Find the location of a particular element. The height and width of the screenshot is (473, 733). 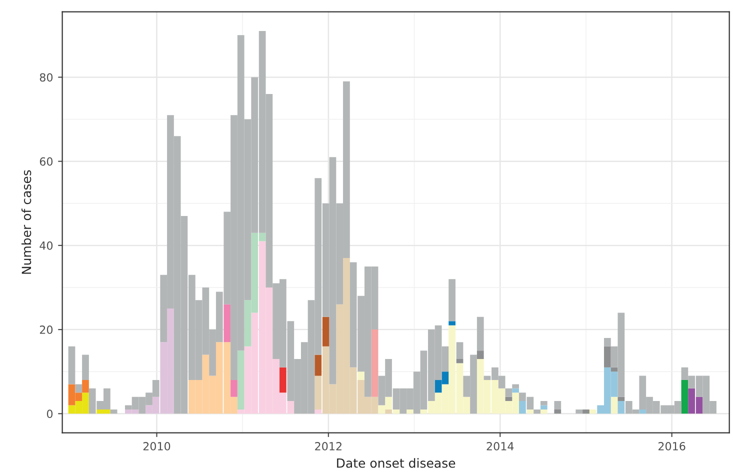

y-tick-label: 0 is located at coordinates (49, 414).